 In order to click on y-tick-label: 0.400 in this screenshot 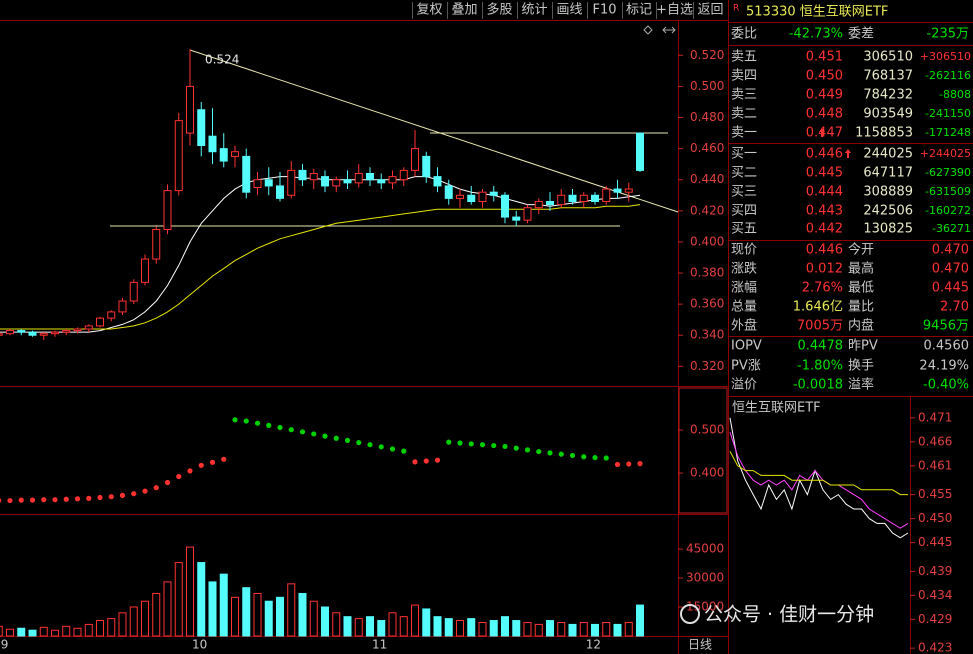, I will do `click(707, 241)`.